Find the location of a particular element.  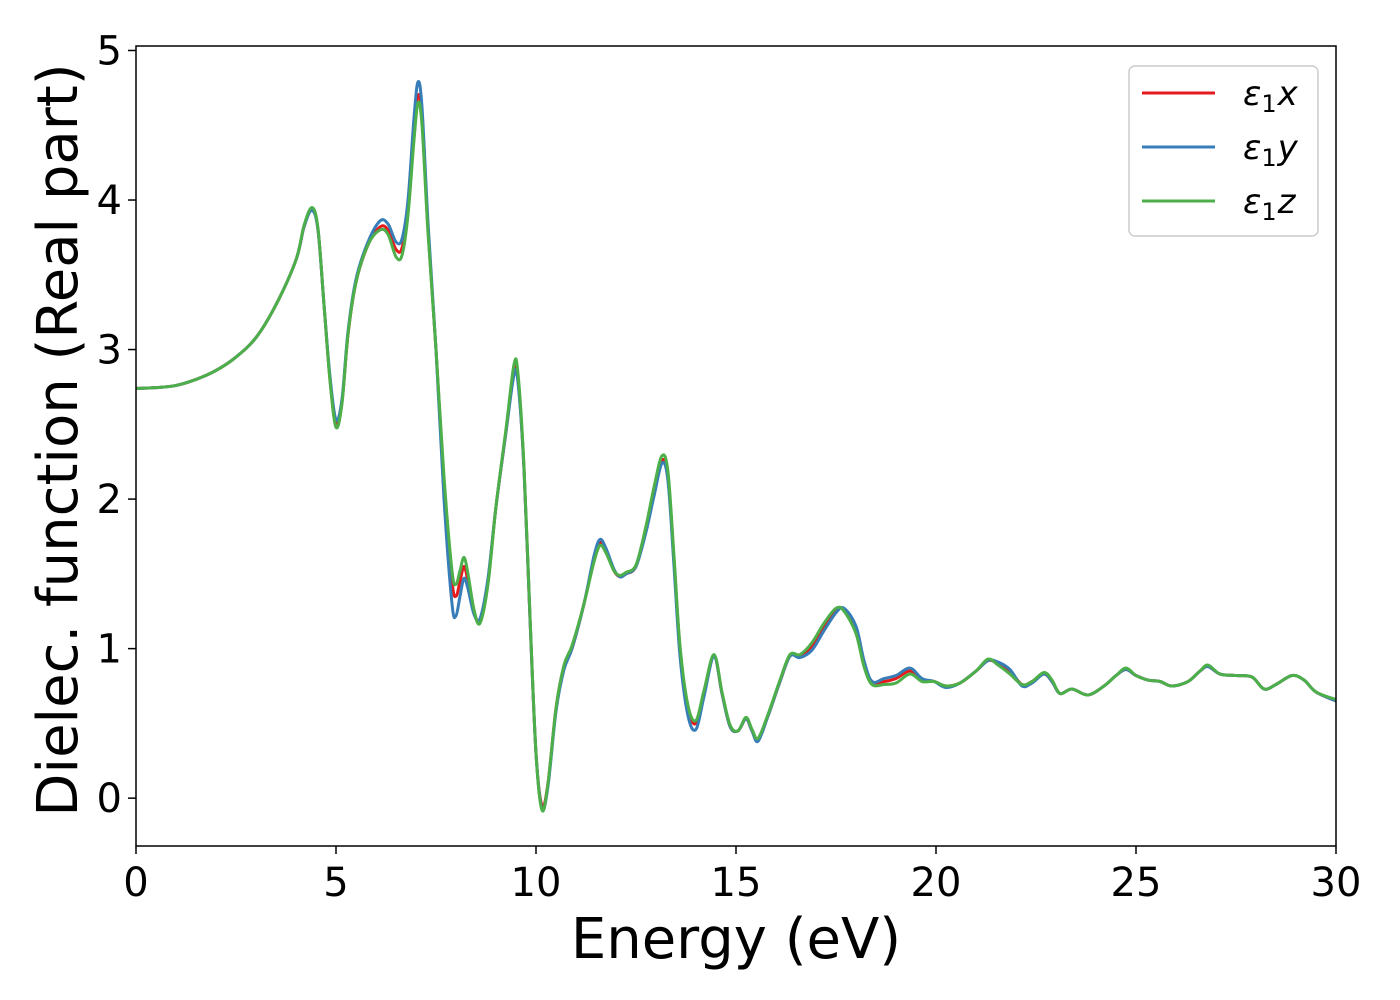

x-tick-label: 10 is located at coordinates (536, 883).